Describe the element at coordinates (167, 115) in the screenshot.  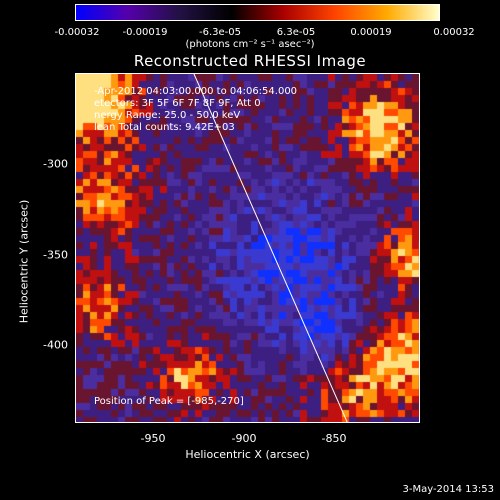
I see `energy-range-text: nergy Range: 25.0 - 50.0 keV` at that location.